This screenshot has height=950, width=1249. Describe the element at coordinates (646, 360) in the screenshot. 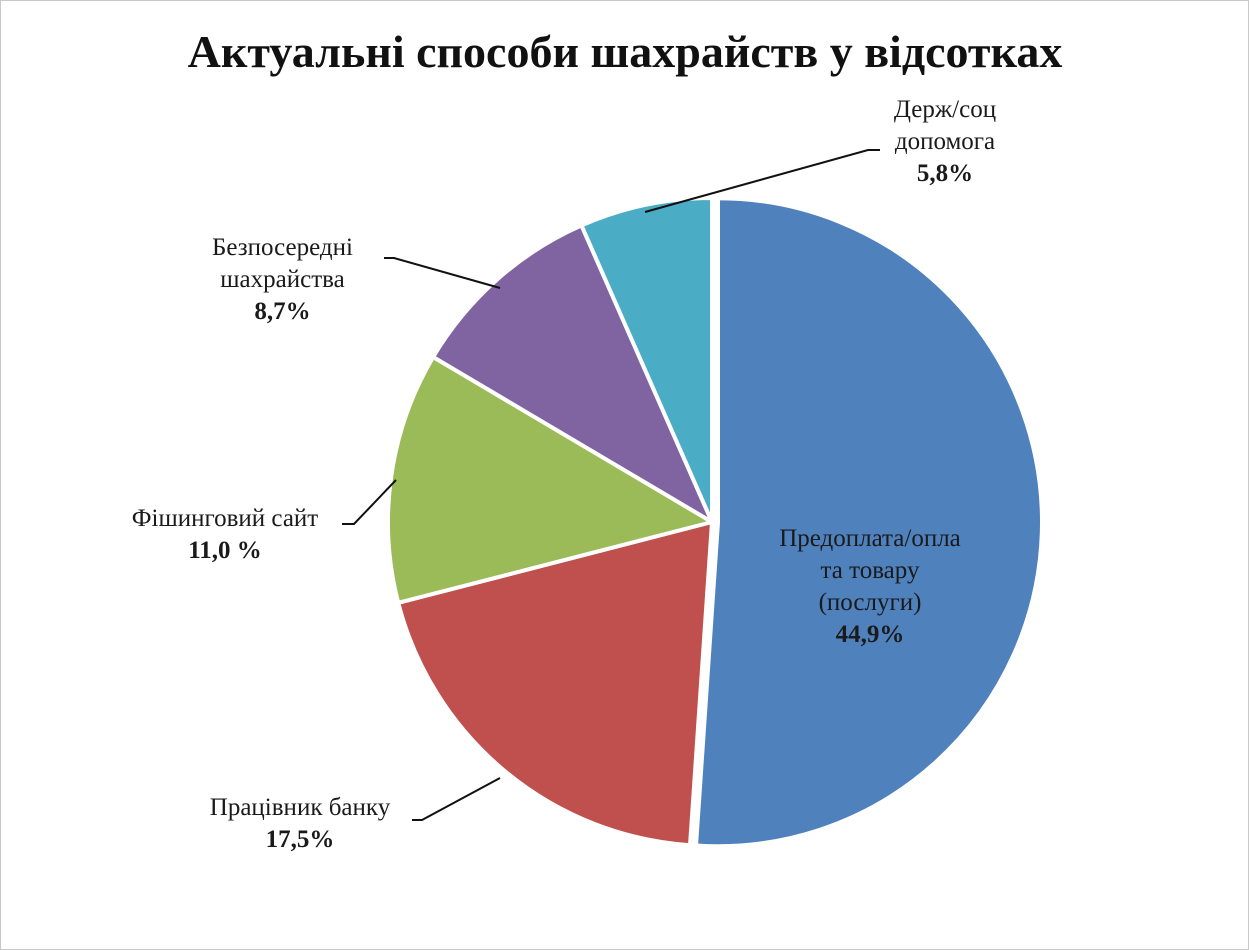

I see `pie-slice-state-aid` at that location.